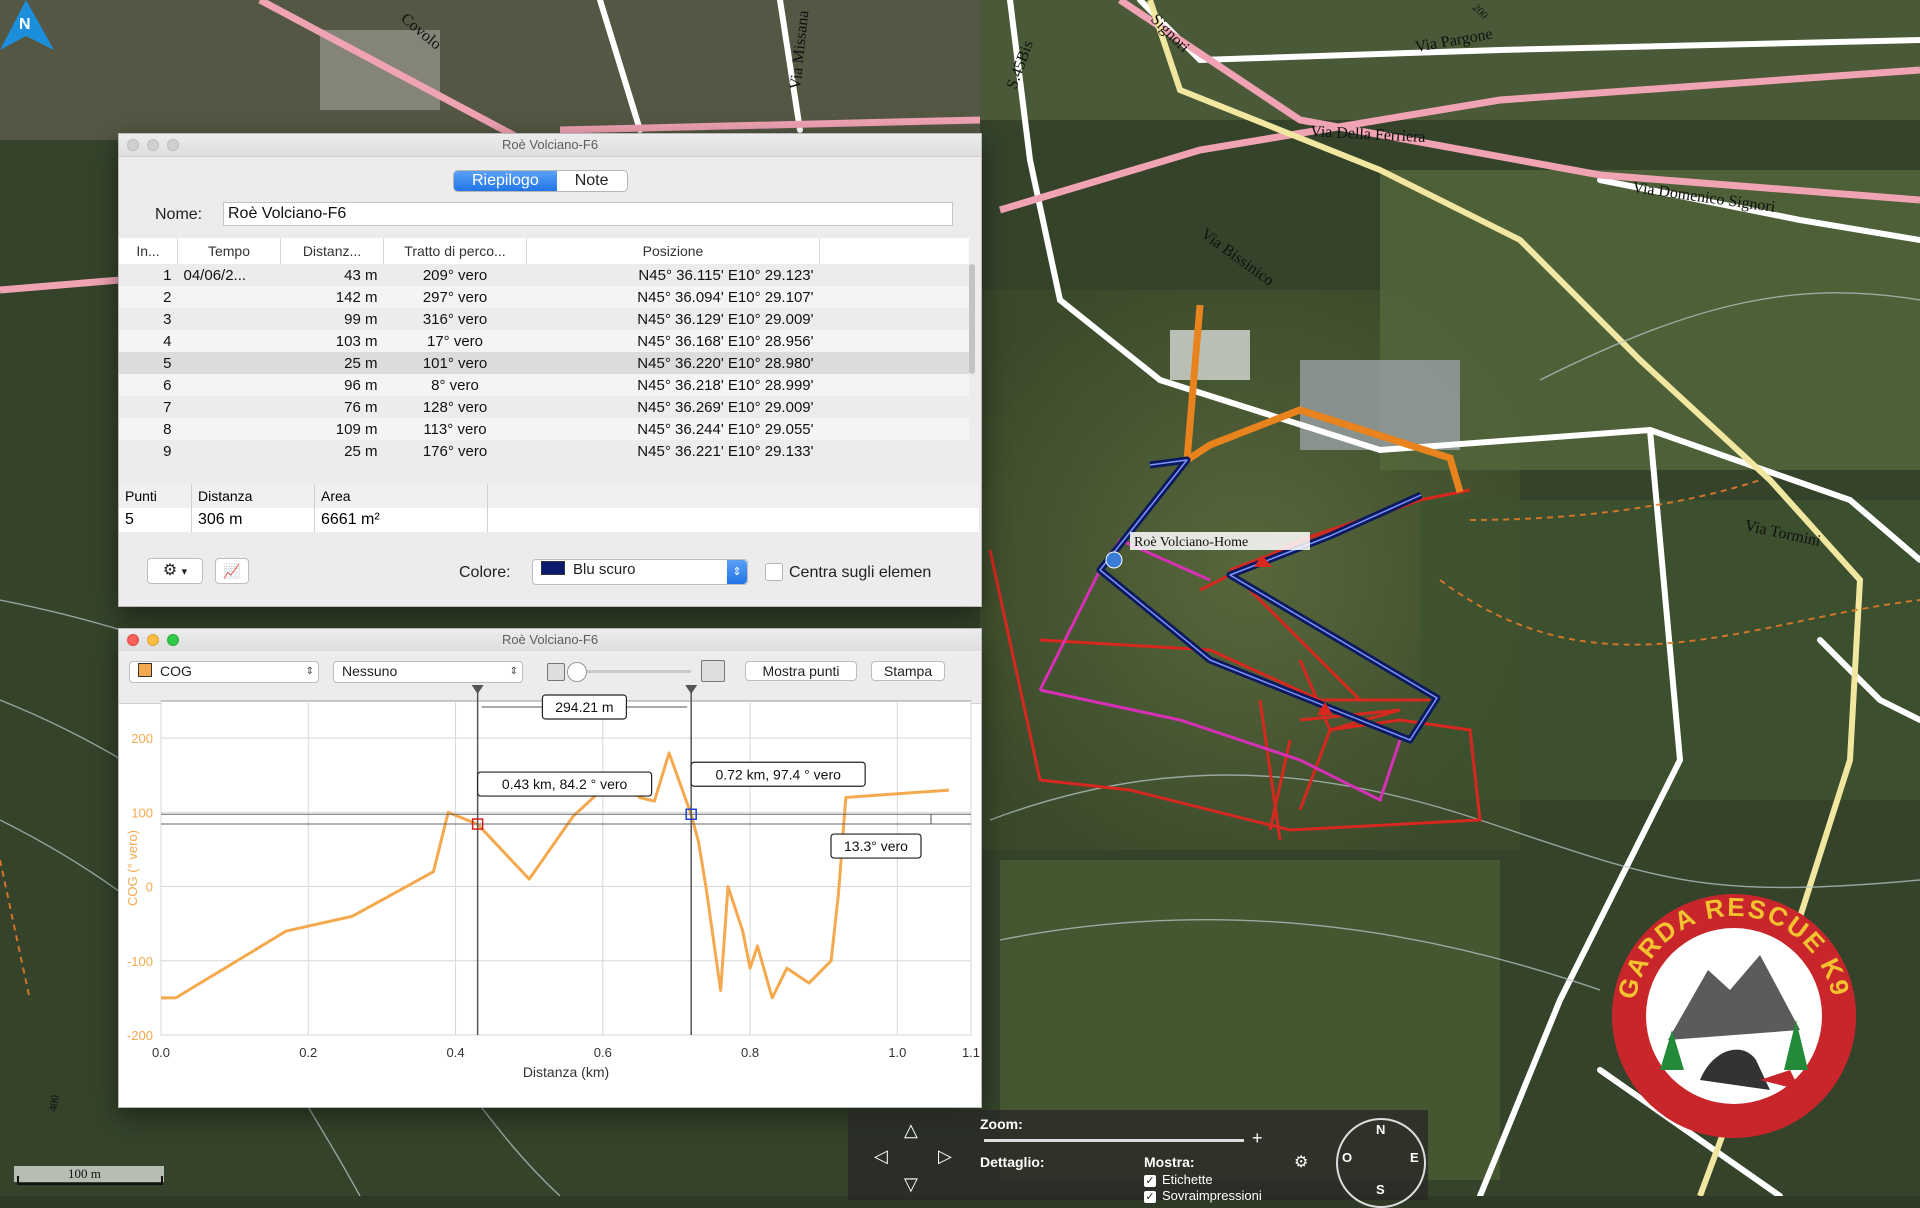 The image size is (1920, 1208). I want to click on tab-riepilogo: Riepilogo, so click(505, 181).